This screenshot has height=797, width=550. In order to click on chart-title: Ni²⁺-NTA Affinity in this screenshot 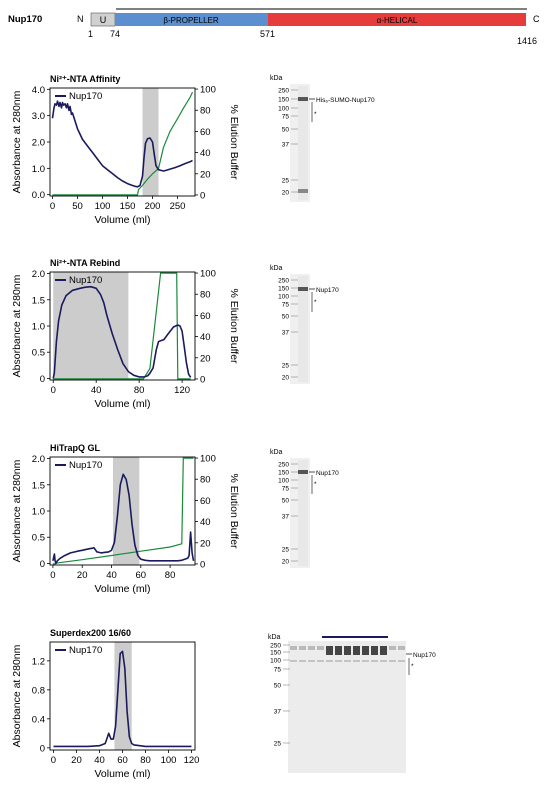, I will do `click(85, 79)`.